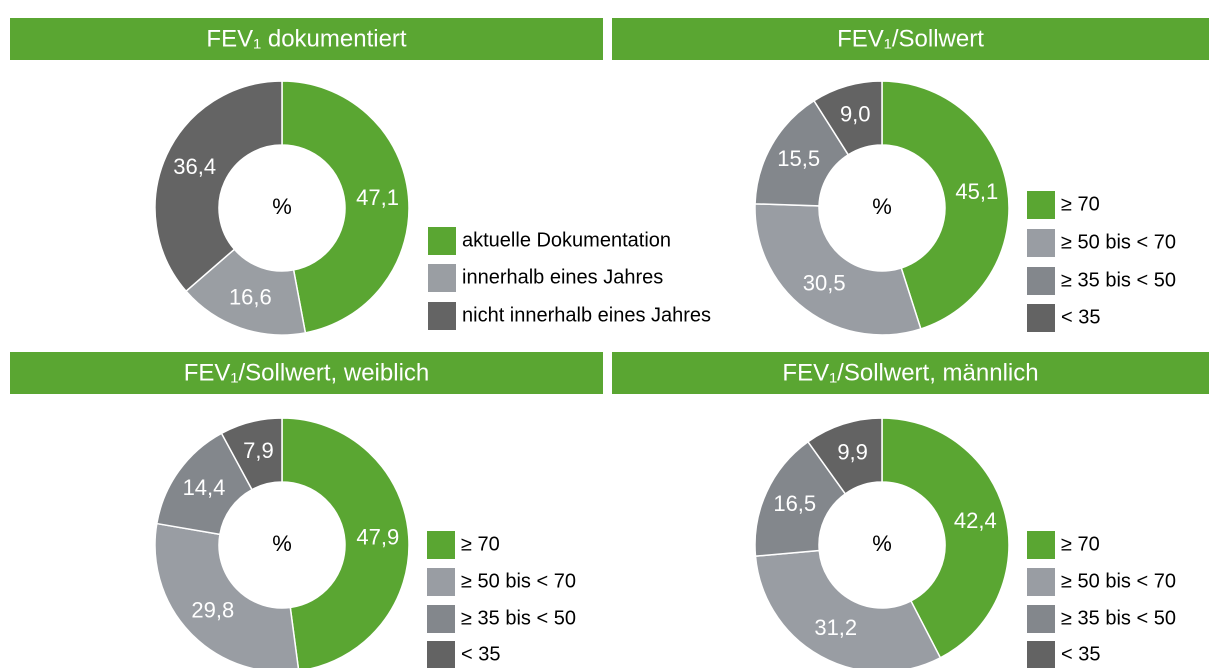  What do you see at coordinates (194, 166) in the screenshot?
I see `data-label: 36,4` at bounding box center [194, 166].